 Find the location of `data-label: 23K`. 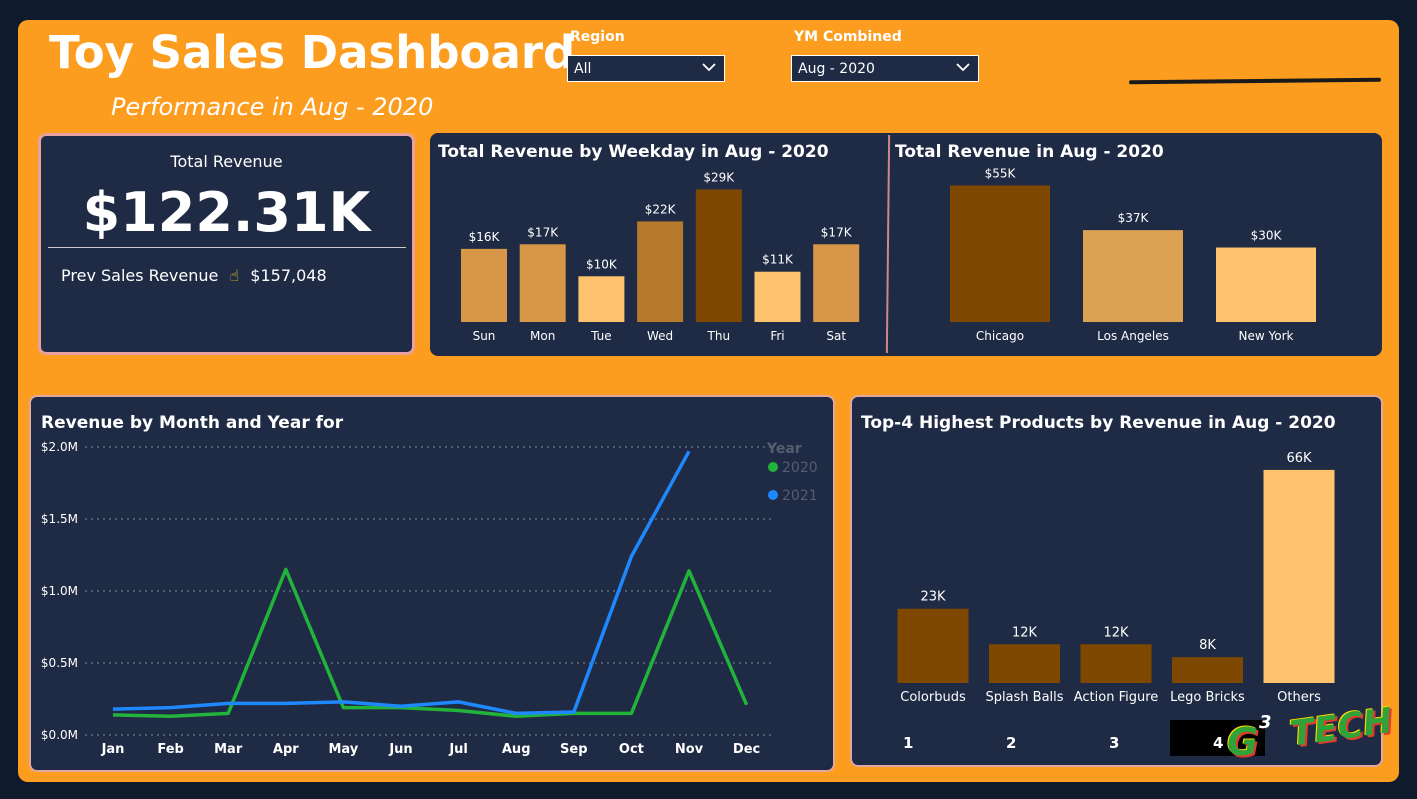

data-label: 23K is located at coordinates (933, 597).